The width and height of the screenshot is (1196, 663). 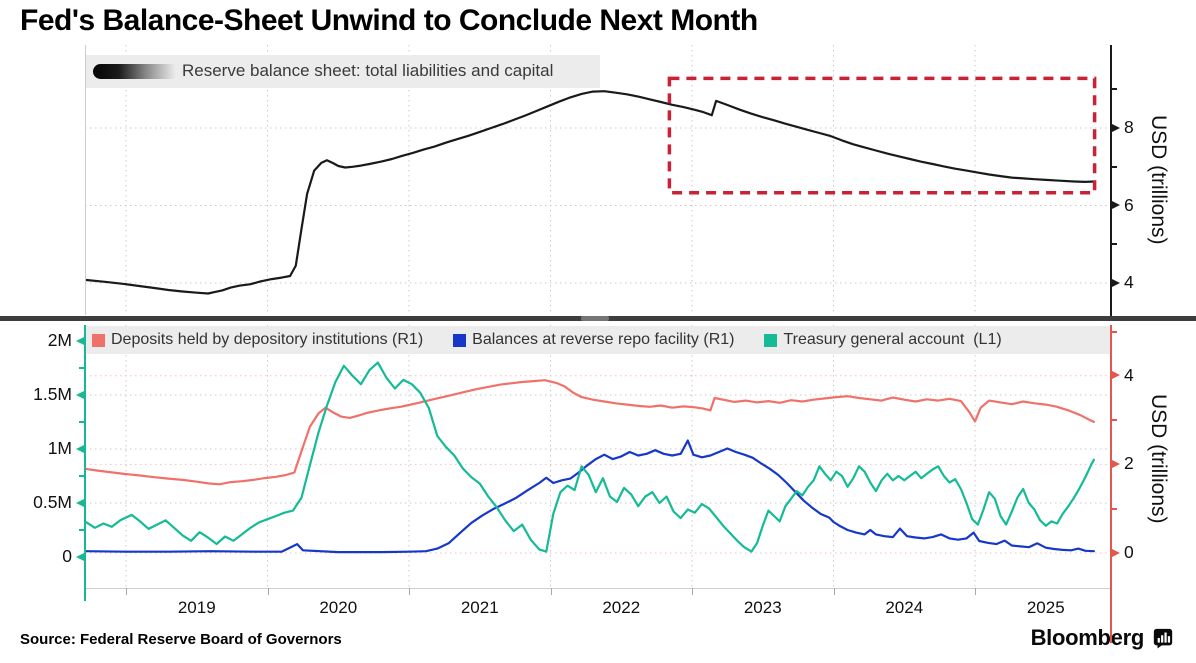 I want to click on x-tick-label: 2019, so click(x=196, y=607).